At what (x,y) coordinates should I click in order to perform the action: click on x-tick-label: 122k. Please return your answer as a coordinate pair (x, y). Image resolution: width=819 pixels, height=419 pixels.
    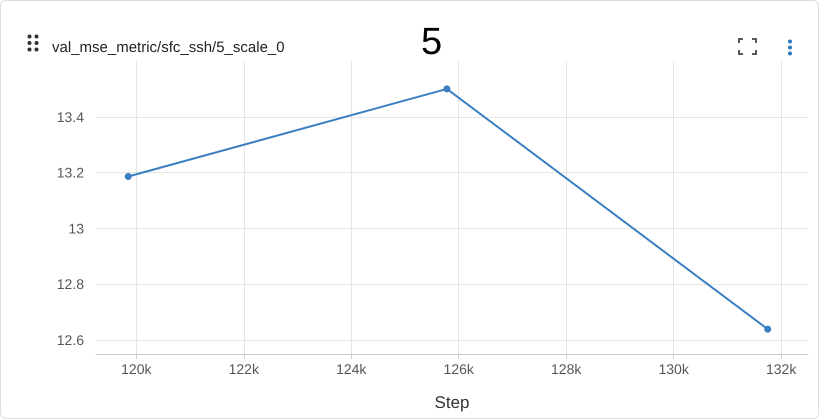
    Looking at the image, I should click on (244, 369).